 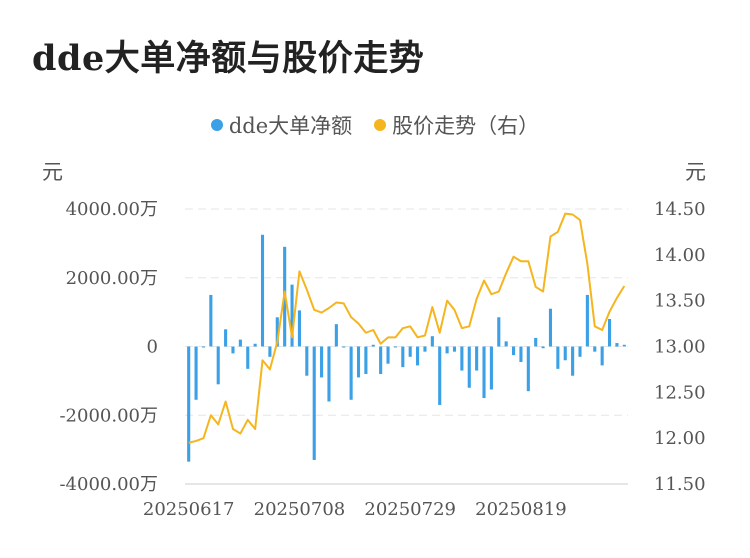 What do you see at coordinates (680, 347) in the screenshot?
I see `right-tick-label: 13.00` at bounding box center [680, 347].